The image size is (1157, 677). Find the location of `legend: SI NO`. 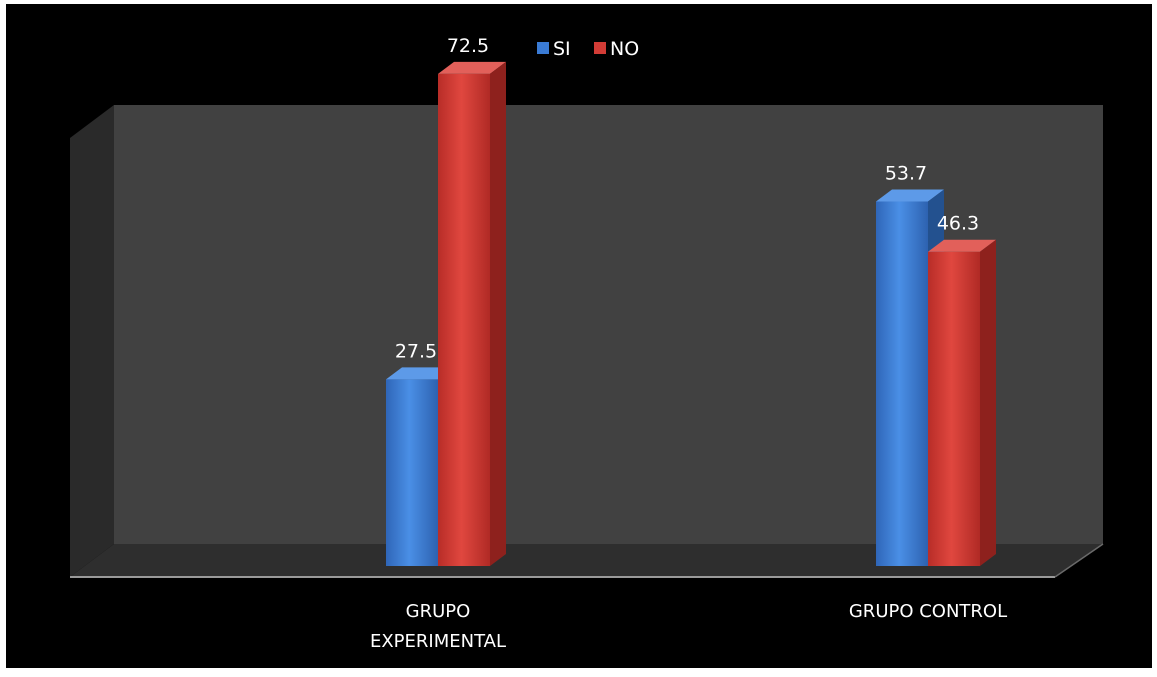

legend: SI NO is located at coordinates (588, 49).